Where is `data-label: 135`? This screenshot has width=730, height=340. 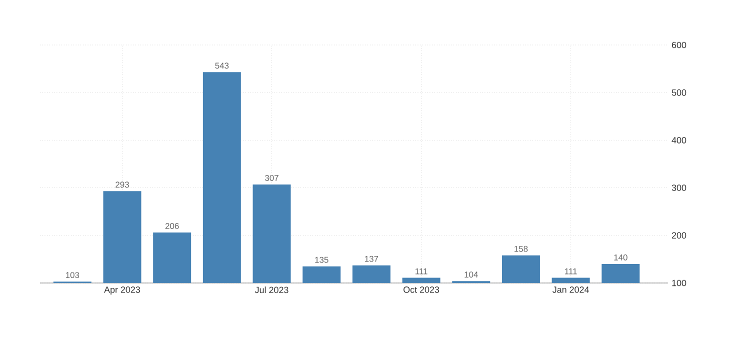
data-label: 135 is located at coordinates (321, 259).